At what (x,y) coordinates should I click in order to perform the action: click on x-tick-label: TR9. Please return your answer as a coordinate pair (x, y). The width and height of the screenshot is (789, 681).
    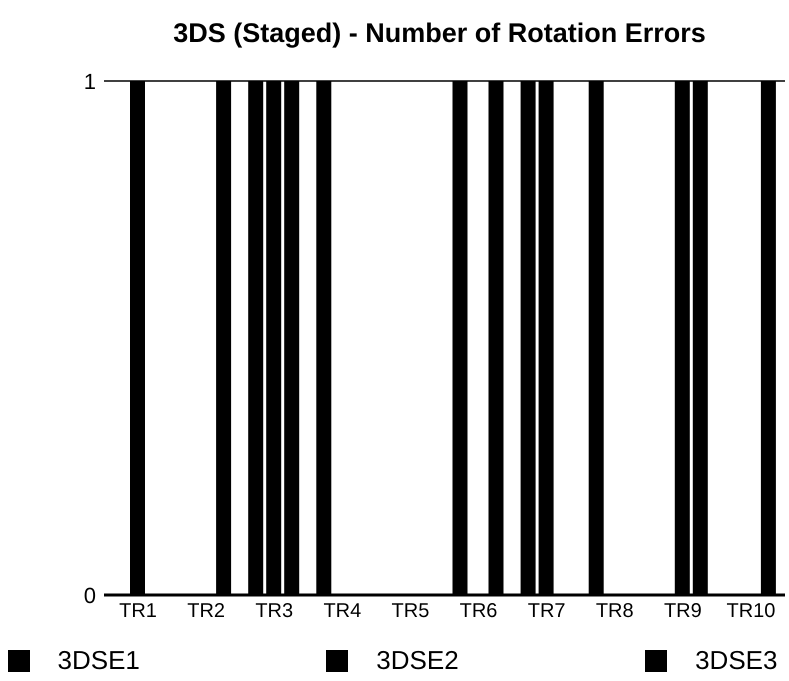
    Looking at the image, I should click on (683, 611).